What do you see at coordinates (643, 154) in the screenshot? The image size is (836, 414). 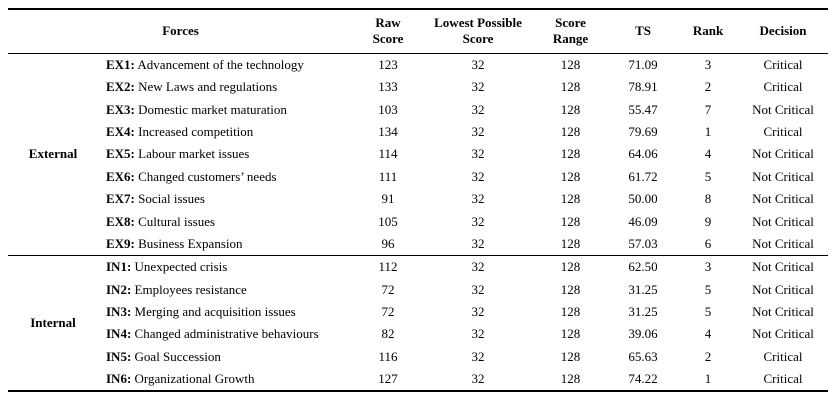 I see `ts-cell: 64.06` at bounding box center [643, 154].